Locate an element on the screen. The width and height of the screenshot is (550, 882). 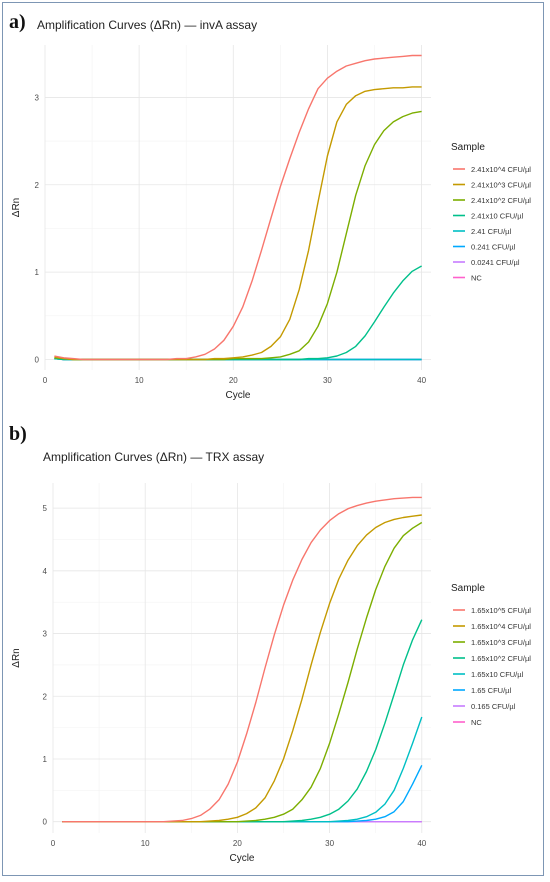
legend-entry: 0.241 CFU/µl is located at coordinates (493, 246).